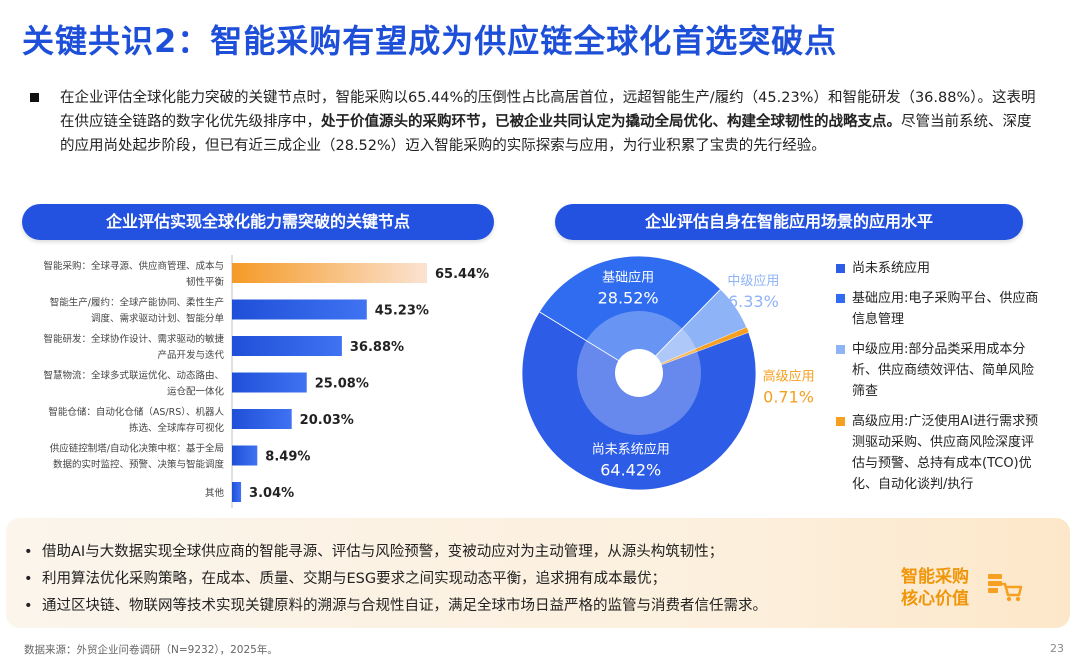  What do you see at coordinates (630, 470) in the screenshot?
I see `pie-slice-value: 64.42%` at bounding box center [630, 470].